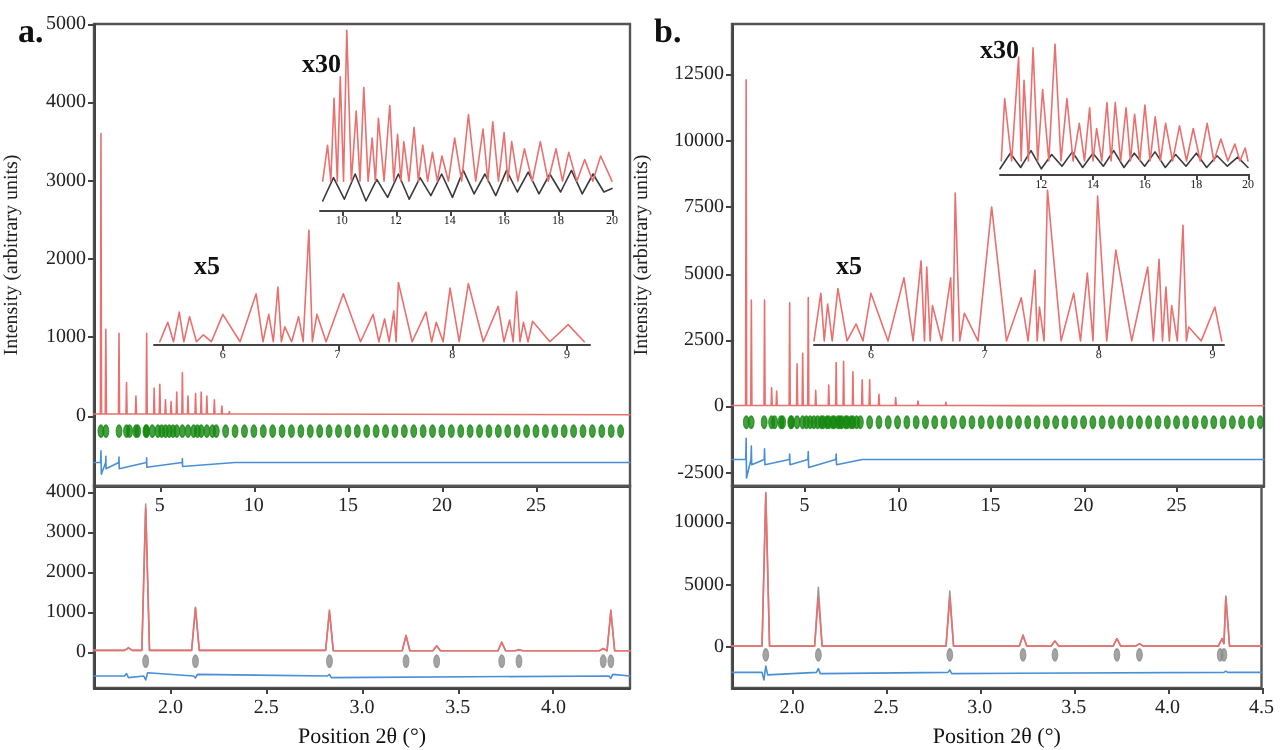 The width and height of the screenshot is (1280, 750). I want to click on text: x30, so click(321, 63).